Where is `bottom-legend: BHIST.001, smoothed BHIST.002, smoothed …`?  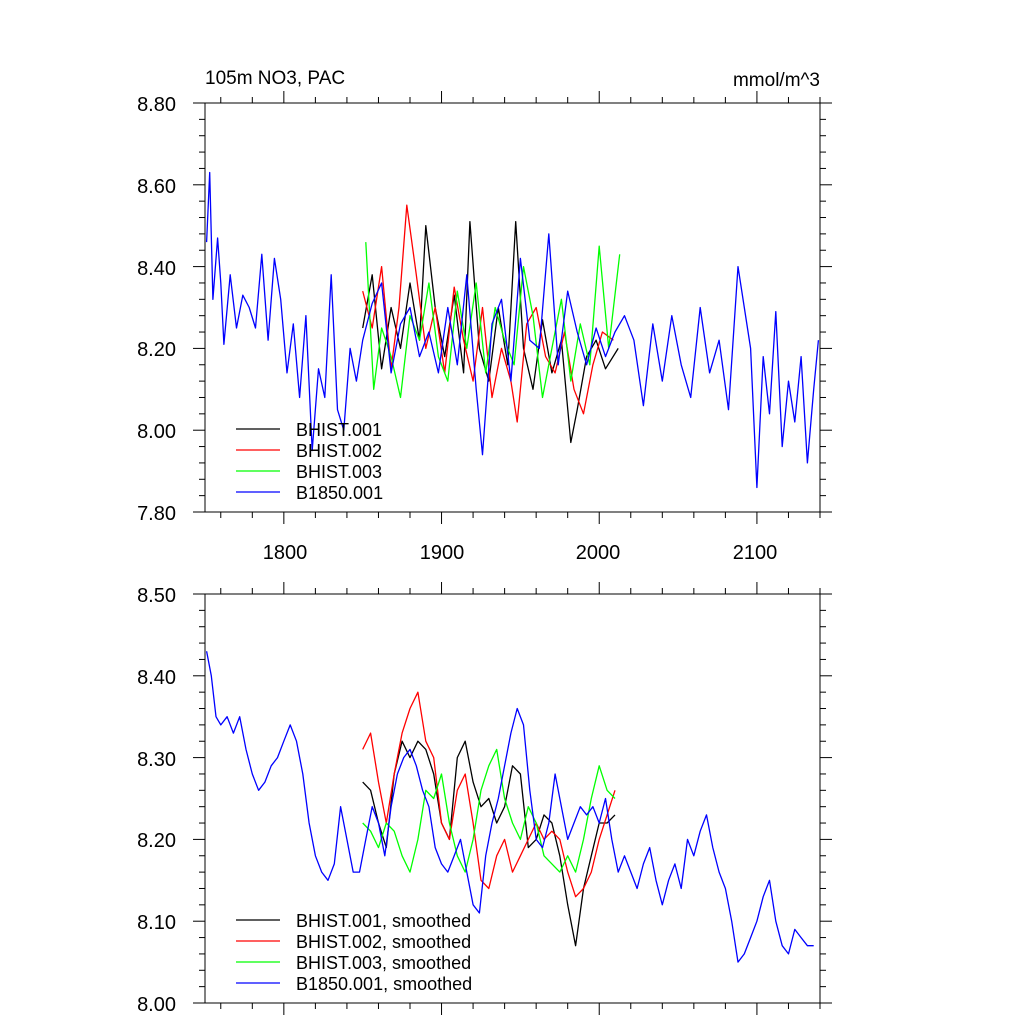 bottom-legend: BHIST.001, smoothed BHIST.002, smoothed … is located at coordinates (354, 952).